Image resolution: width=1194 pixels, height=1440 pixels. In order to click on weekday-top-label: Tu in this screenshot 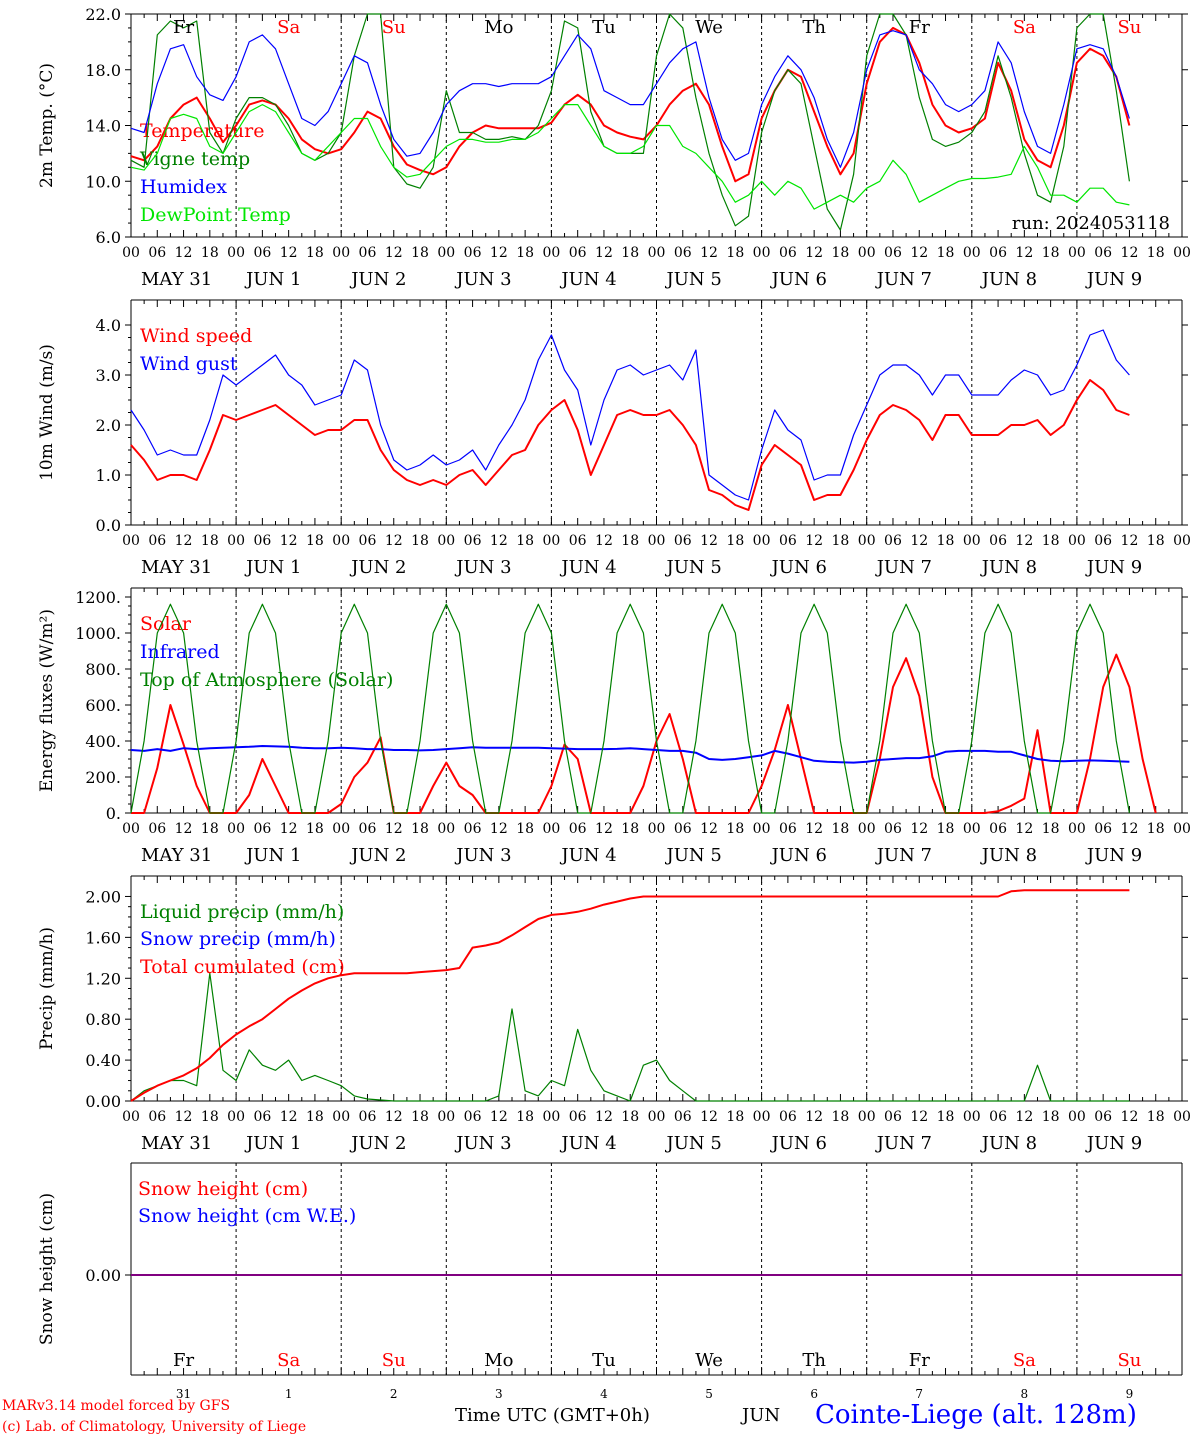, I will do `click(604, 27)`.